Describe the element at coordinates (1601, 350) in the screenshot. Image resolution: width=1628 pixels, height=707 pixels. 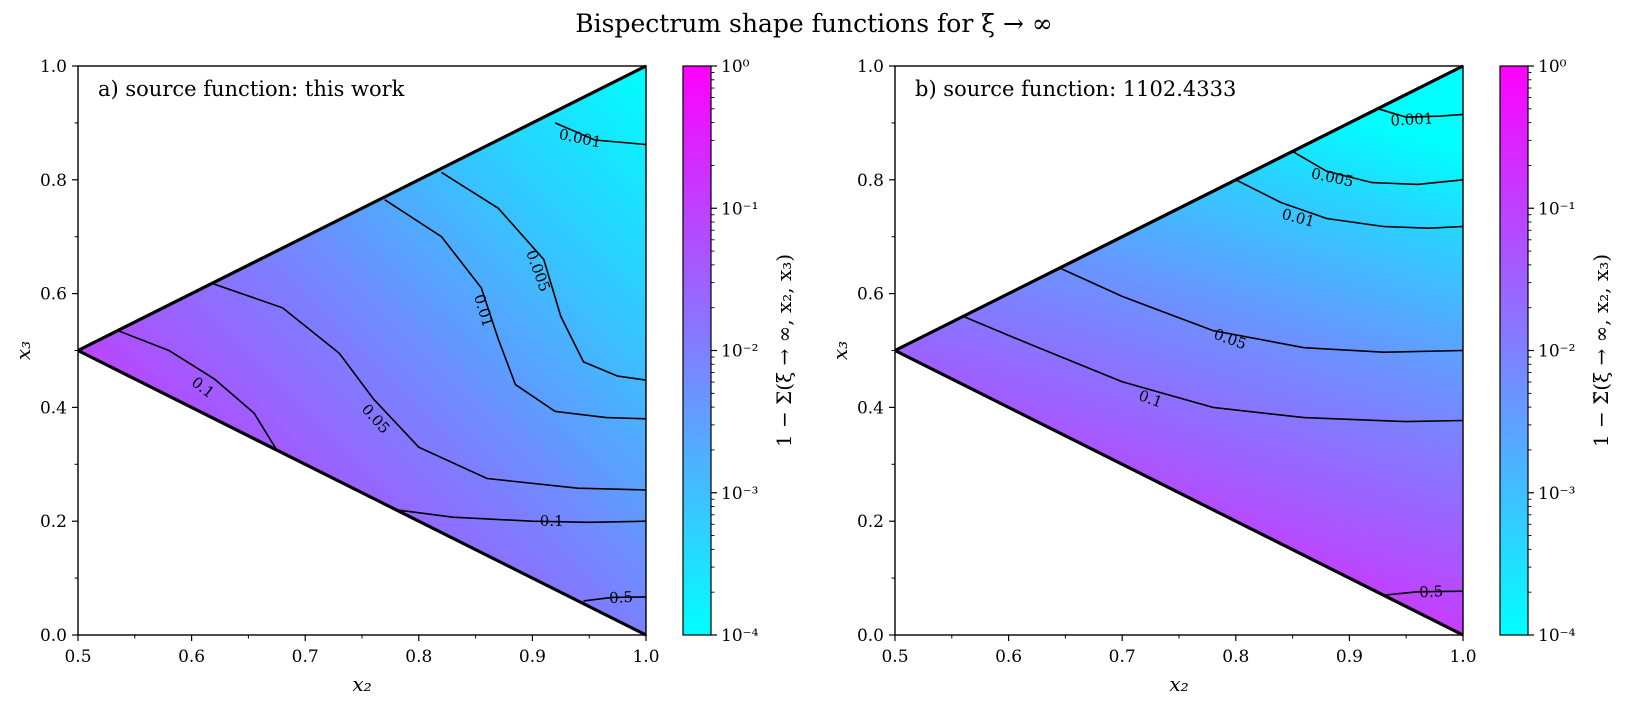
I see `colorbar-label: 1 − Σ̃(ξ → ∞, x₂, x₃)` at that location.